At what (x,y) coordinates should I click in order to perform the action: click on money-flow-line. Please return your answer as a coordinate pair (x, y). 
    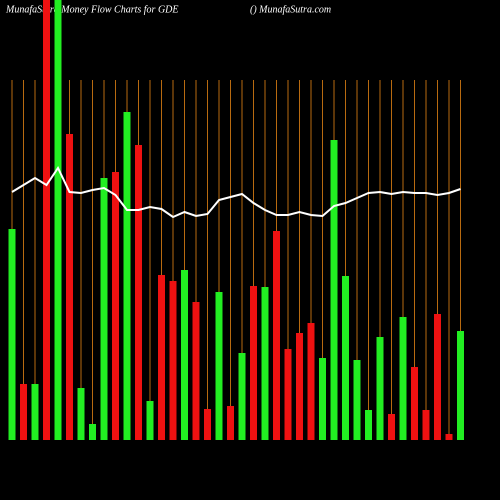
    Looking at the image, I should click on (236, 192).